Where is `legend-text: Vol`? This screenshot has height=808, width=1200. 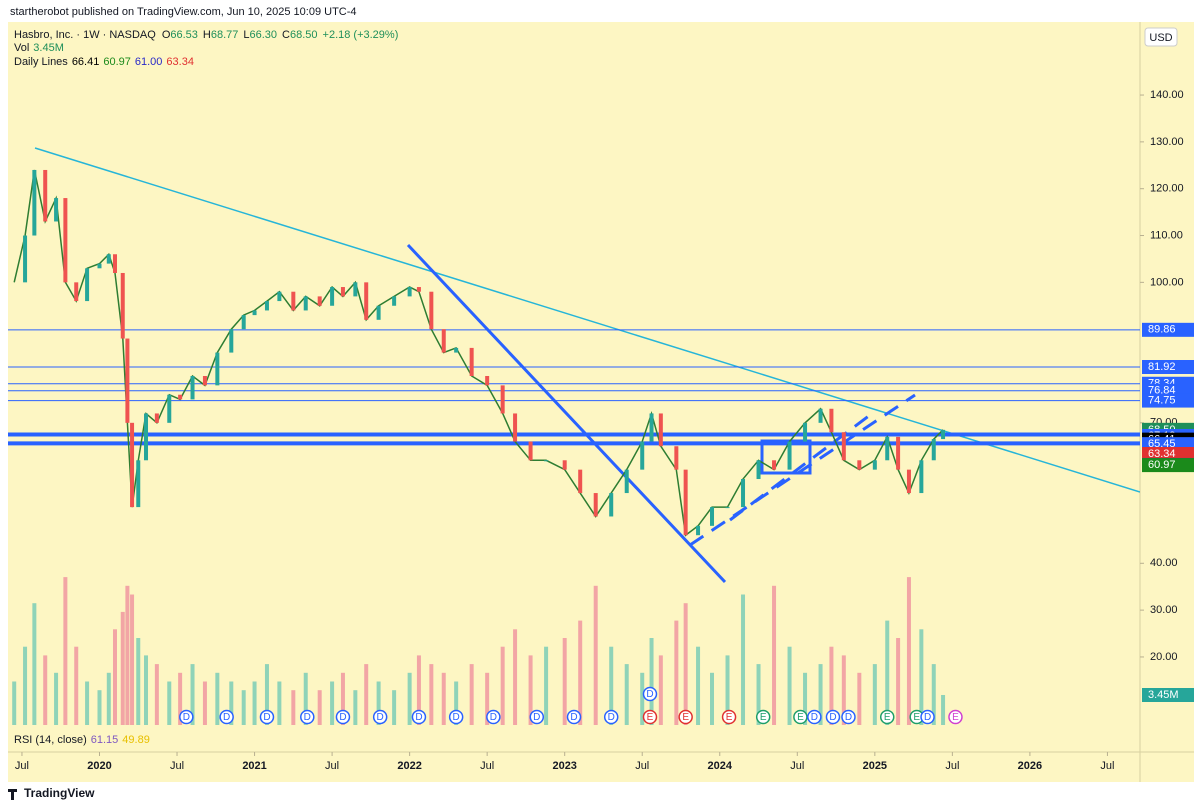
legend-text: Vol is located at coordinates (21, 48).